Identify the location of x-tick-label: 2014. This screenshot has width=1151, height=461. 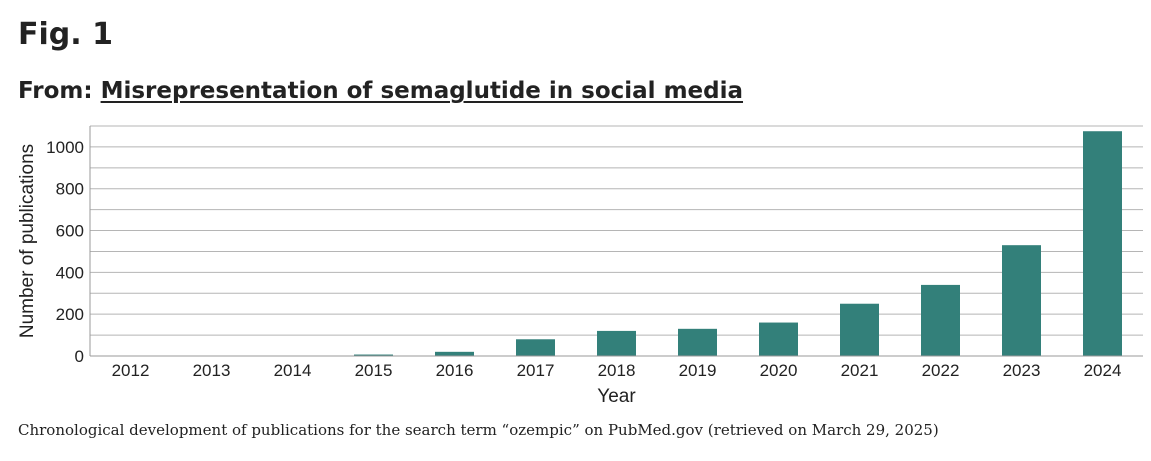
(293, 370).